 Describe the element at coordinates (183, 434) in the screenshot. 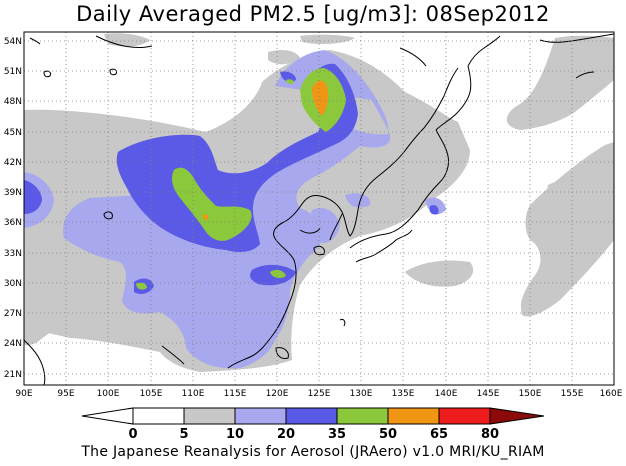

I see `colorbar-label: 5` at that location.